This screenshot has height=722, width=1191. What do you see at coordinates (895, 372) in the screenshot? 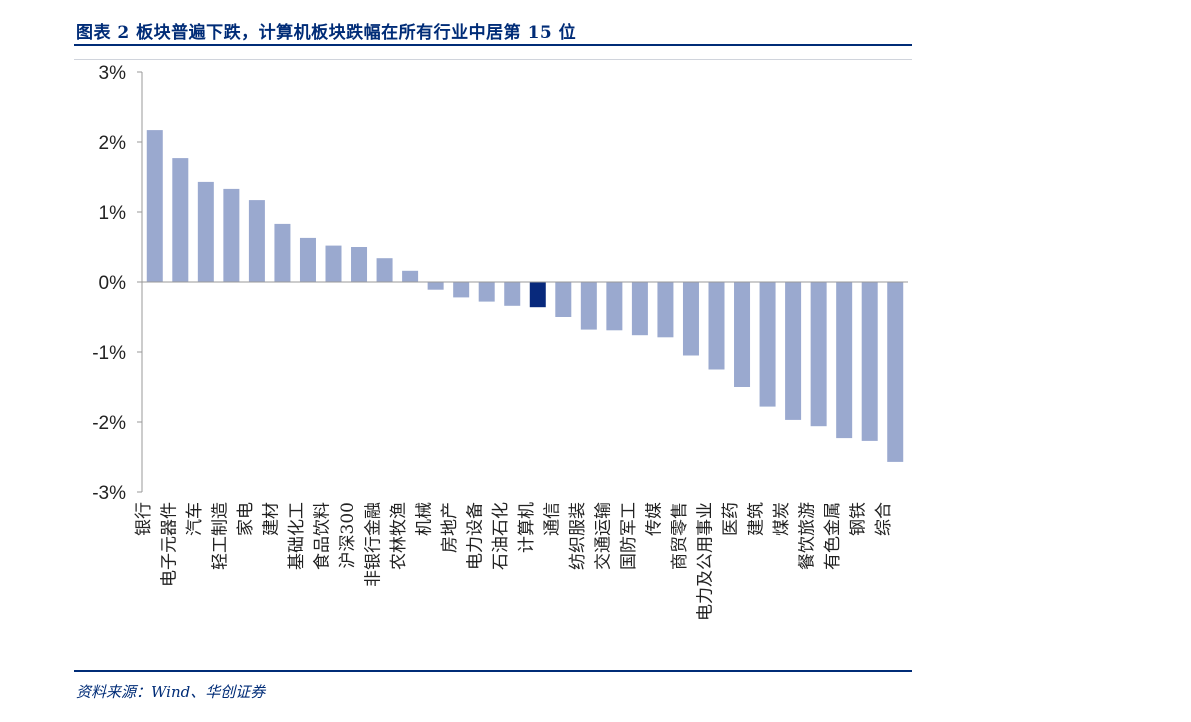
I see `bar-综合` at bounding box center [895, 372].